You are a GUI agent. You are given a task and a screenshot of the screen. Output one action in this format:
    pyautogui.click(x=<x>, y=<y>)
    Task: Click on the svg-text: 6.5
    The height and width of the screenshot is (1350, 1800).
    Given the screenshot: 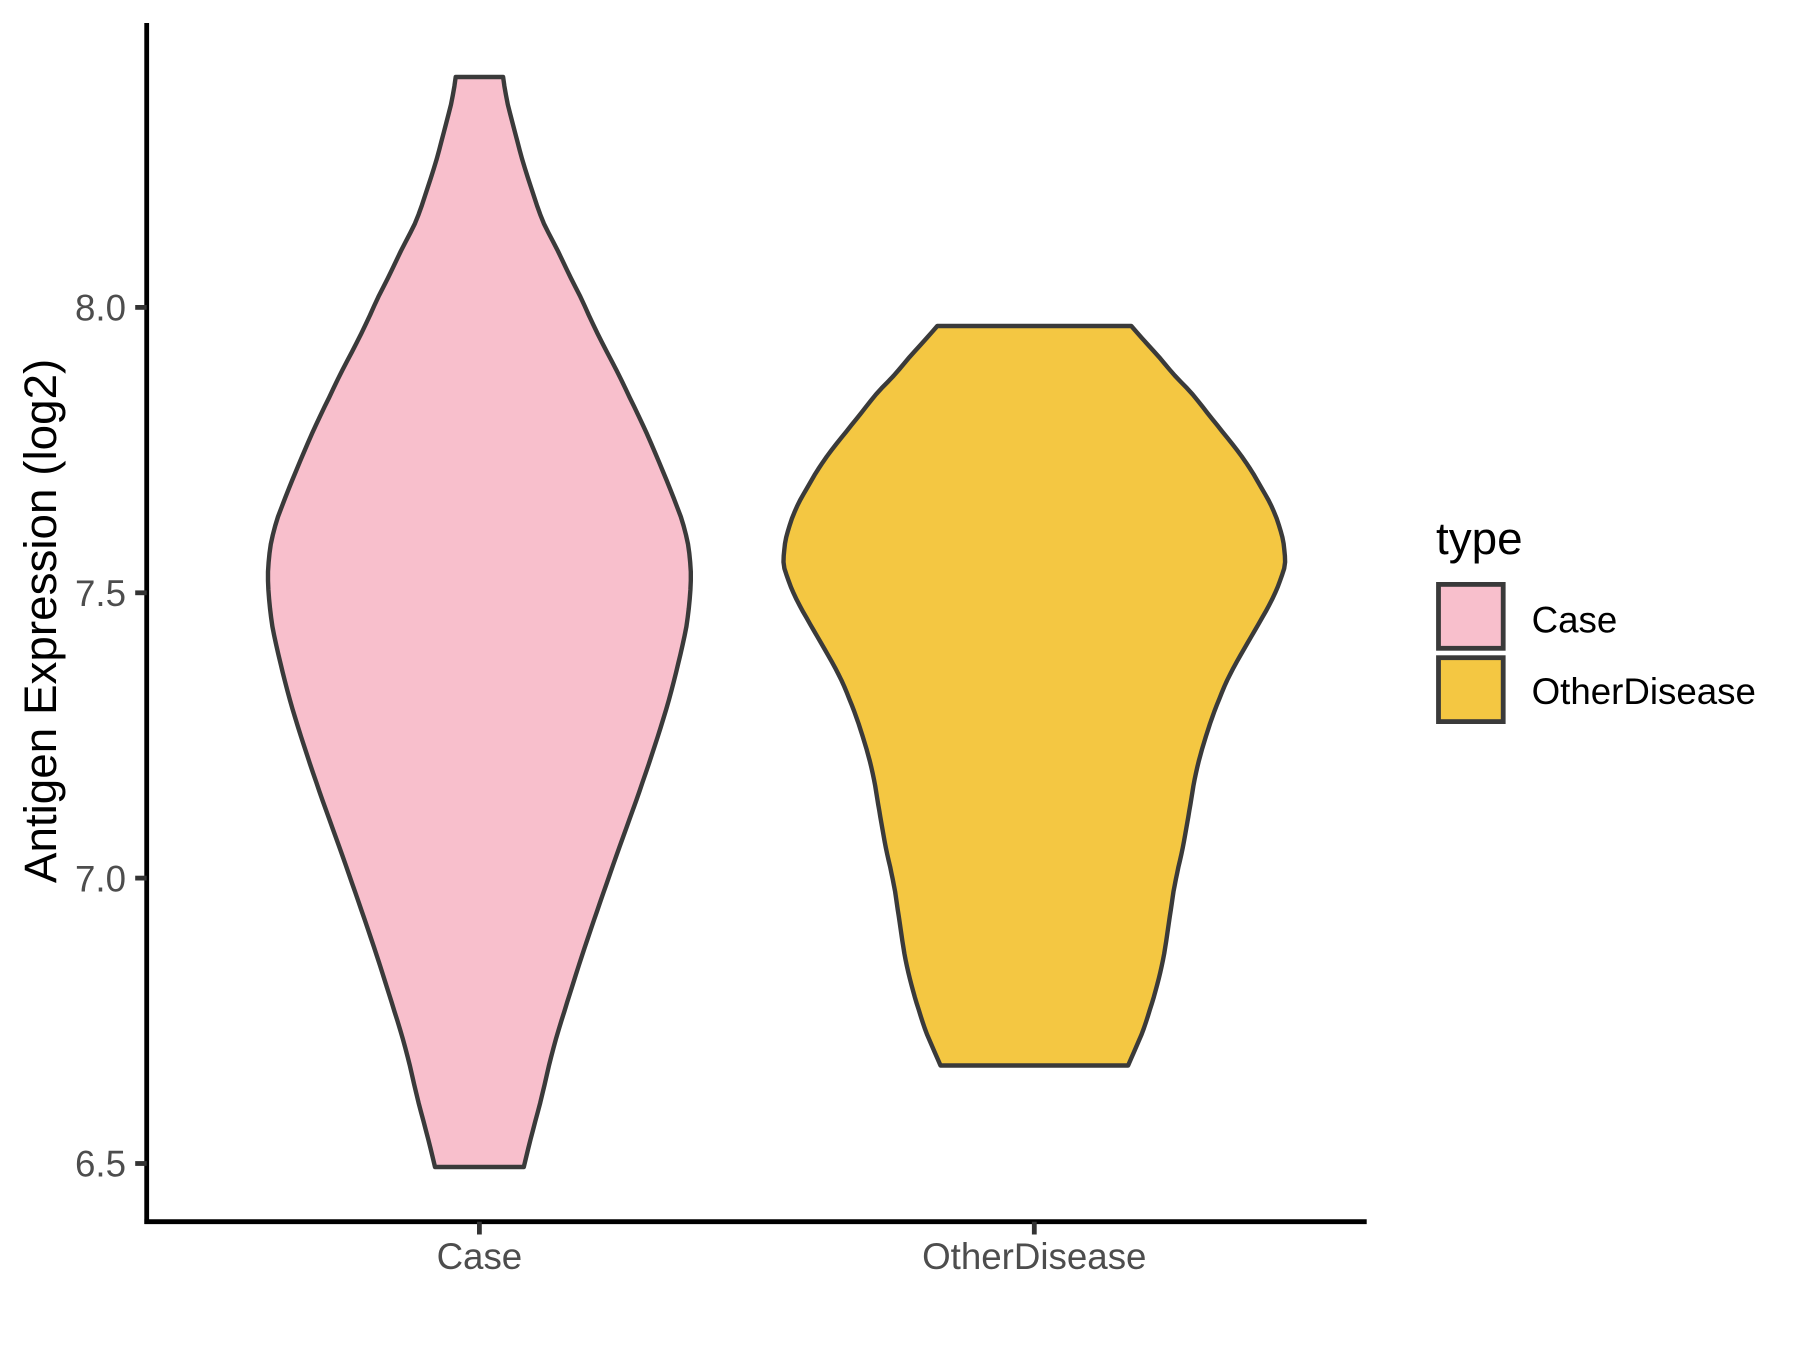 What is the action you would take?
    pyautogui.click(x=100, y=1164)
    